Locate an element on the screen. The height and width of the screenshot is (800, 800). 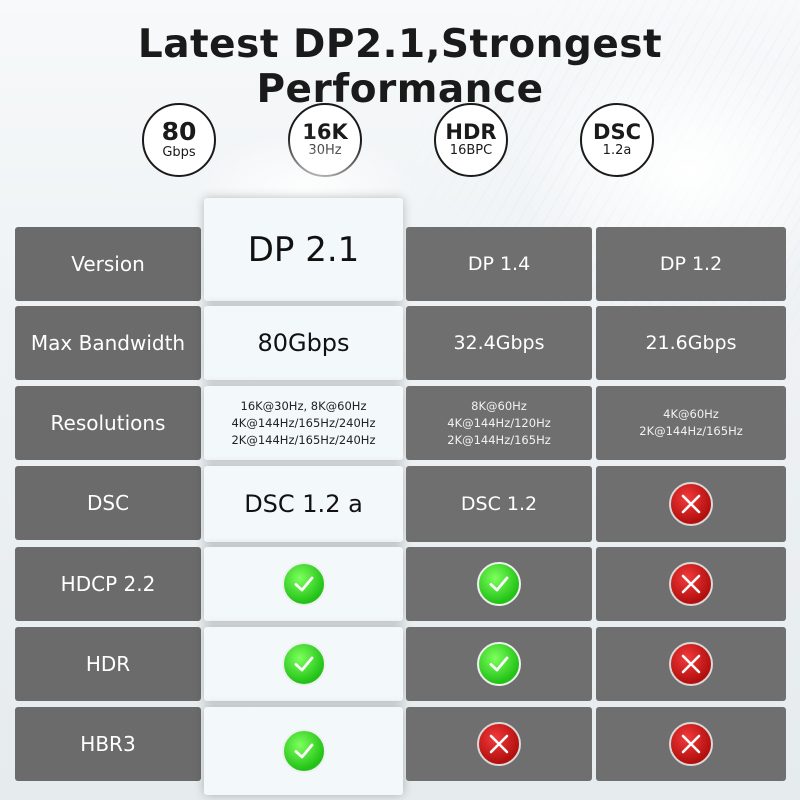
cell-dp21-hbr3 is located at coordinates (303, 751).